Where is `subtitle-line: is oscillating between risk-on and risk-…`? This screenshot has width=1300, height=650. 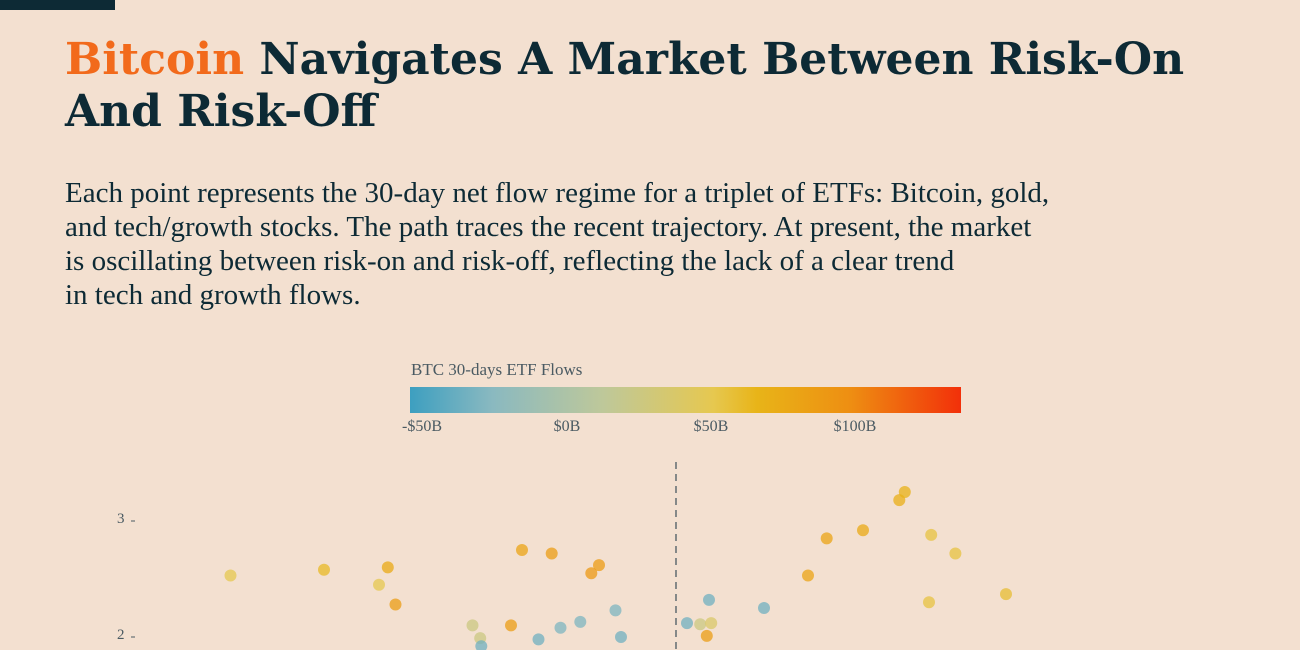 subtitle-line: is oscillating between risk-on and risk-… is located at coordinates (510, 261).